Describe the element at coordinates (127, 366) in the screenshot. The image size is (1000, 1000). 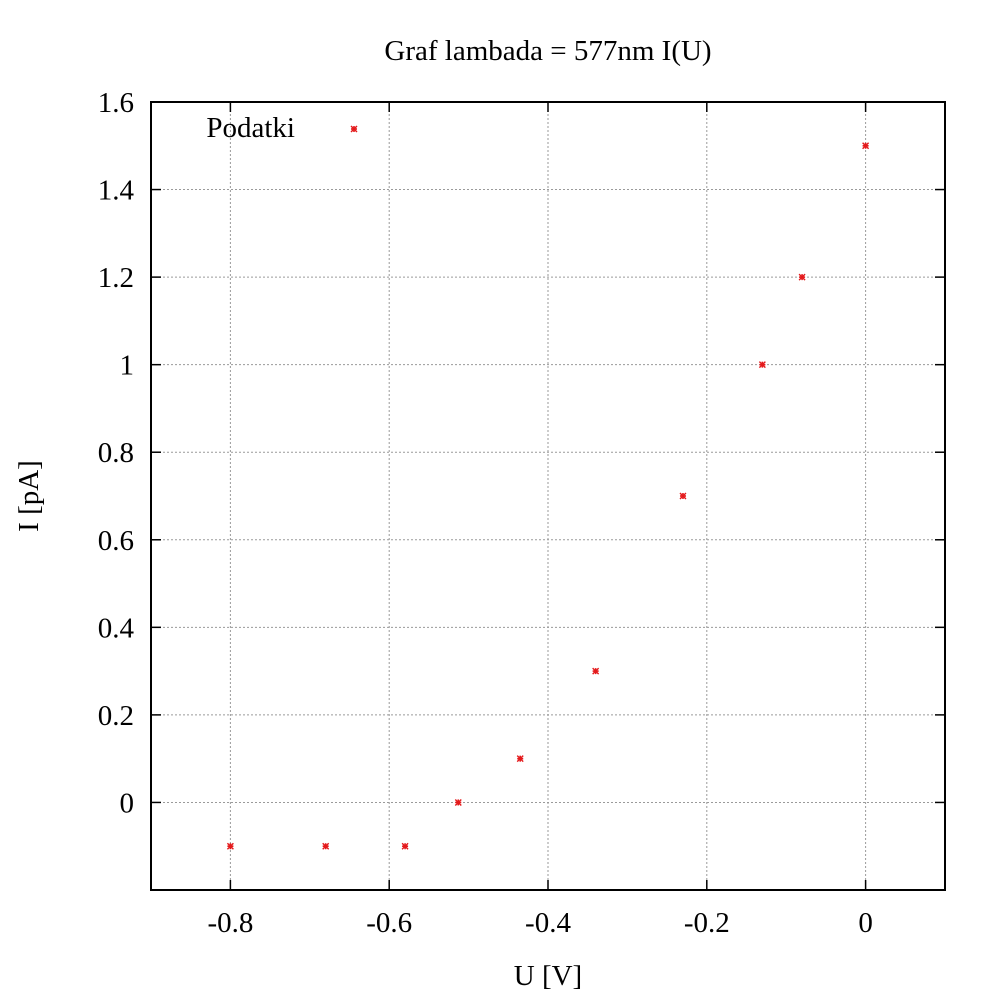
I see `y-tick-label: 1` at that location.